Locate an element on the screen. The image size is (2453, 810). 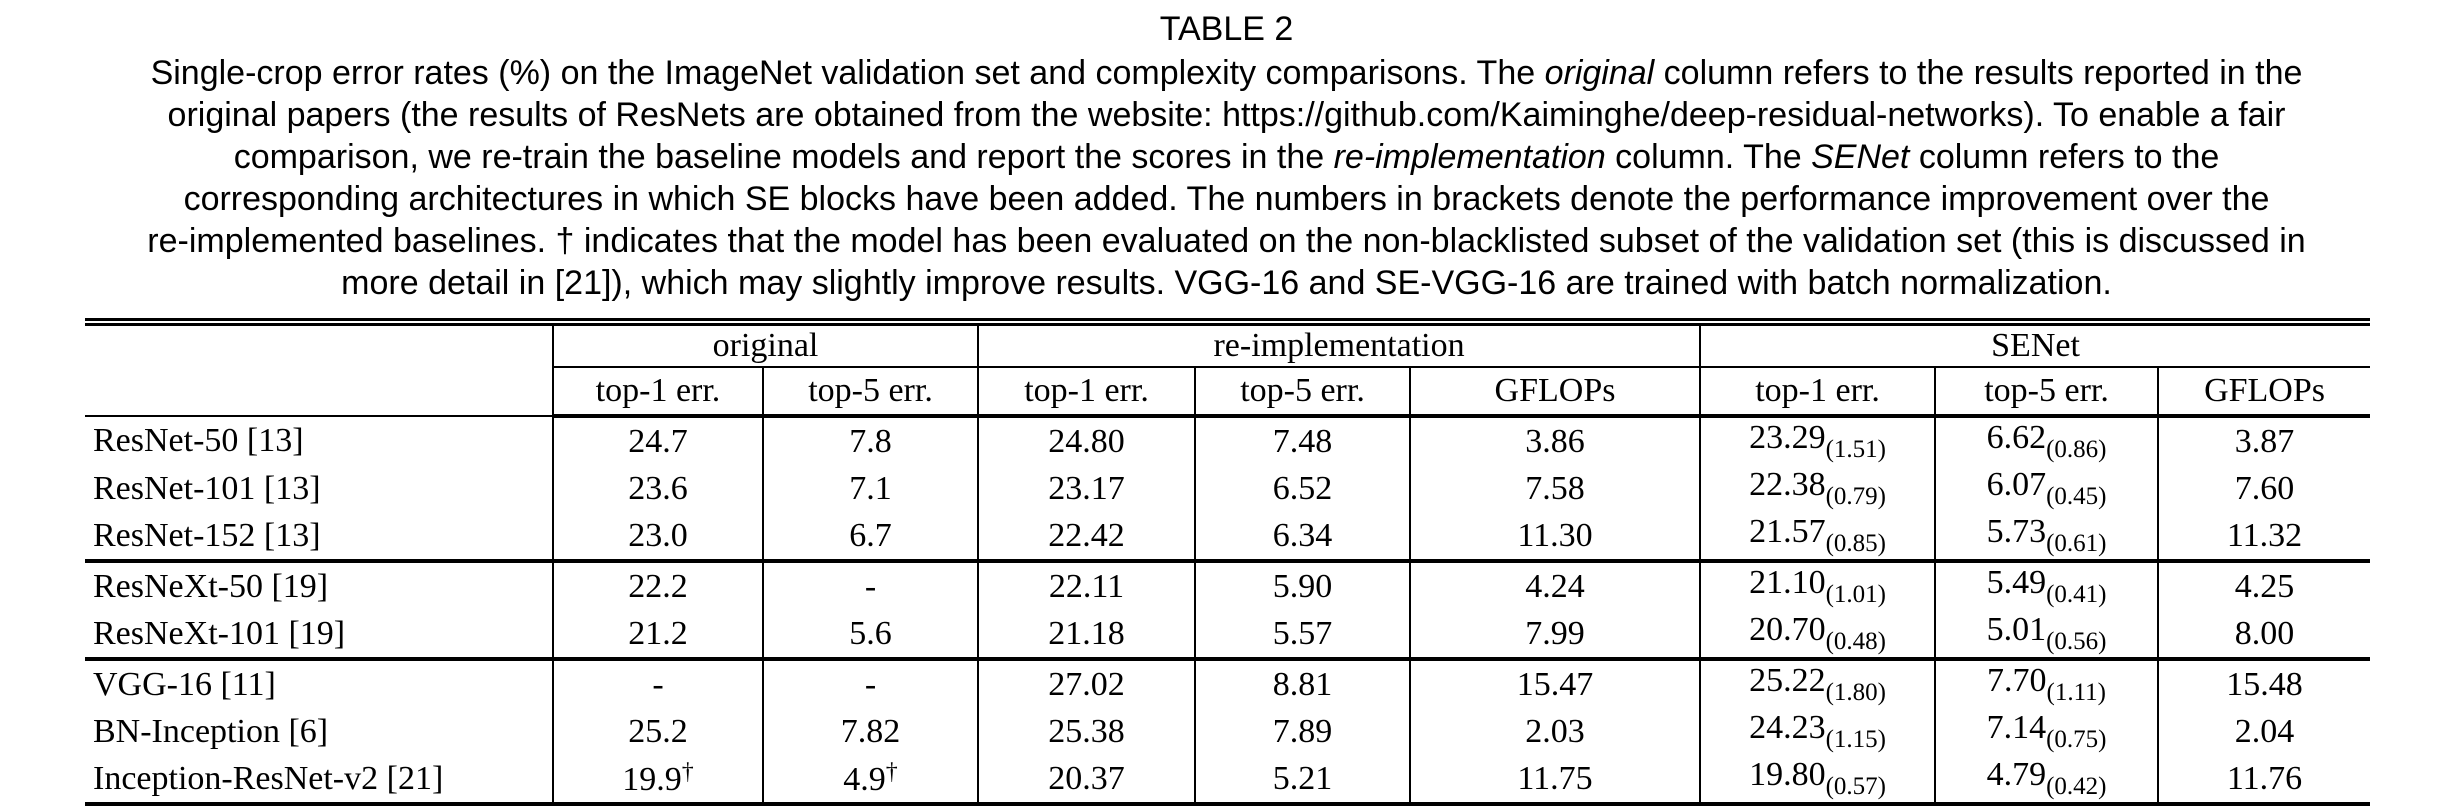
value-cell: 19.80(0.57) is located at coordinates (1818, 780).